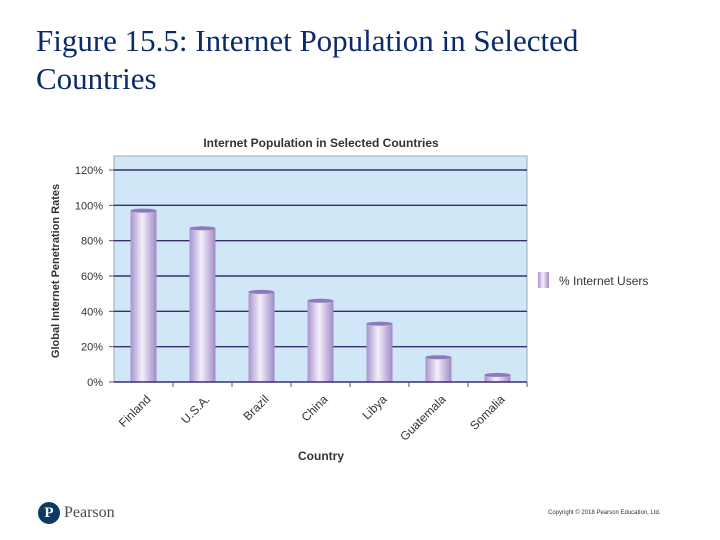 This screenshot has width=720, height=540. I want to click on y-tick-label: 20%, so click(92, 348).